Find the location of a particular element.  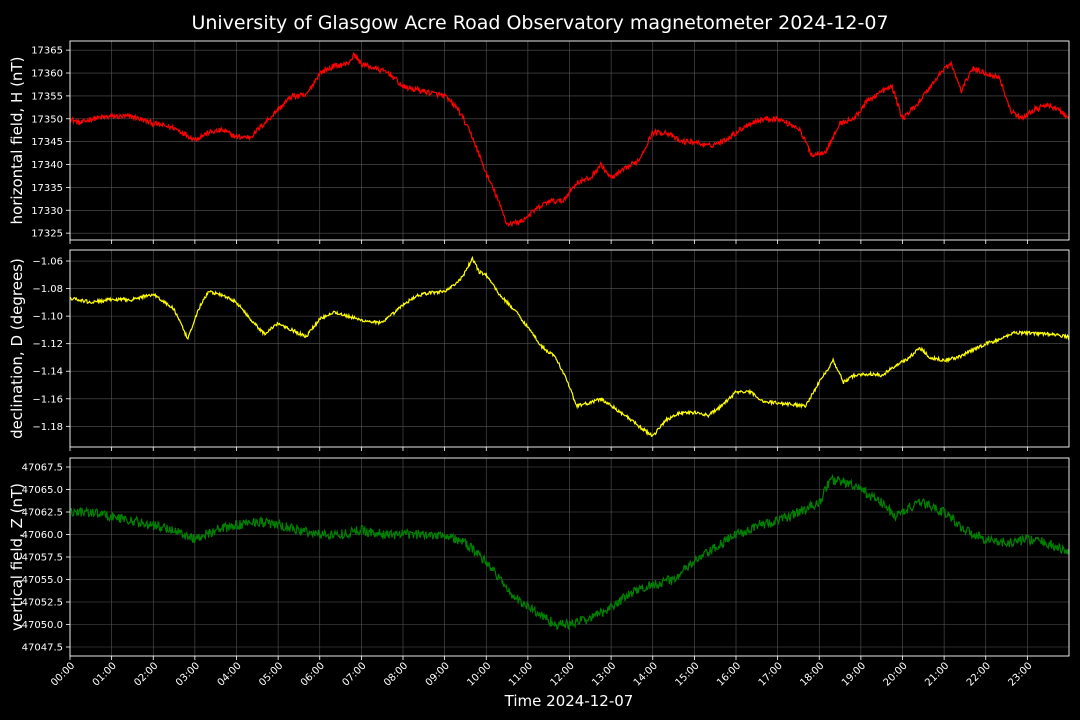

x-tick-label: 14:00 is located at coordinates (646, 674).